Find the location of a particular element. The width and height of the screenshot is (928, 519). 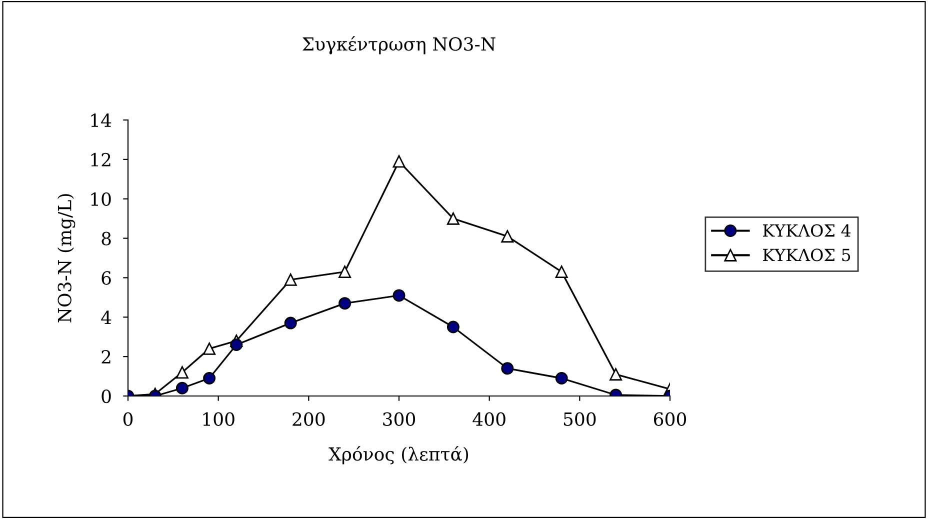

x-tick-label: 0 is located at coordinates (128, 419).